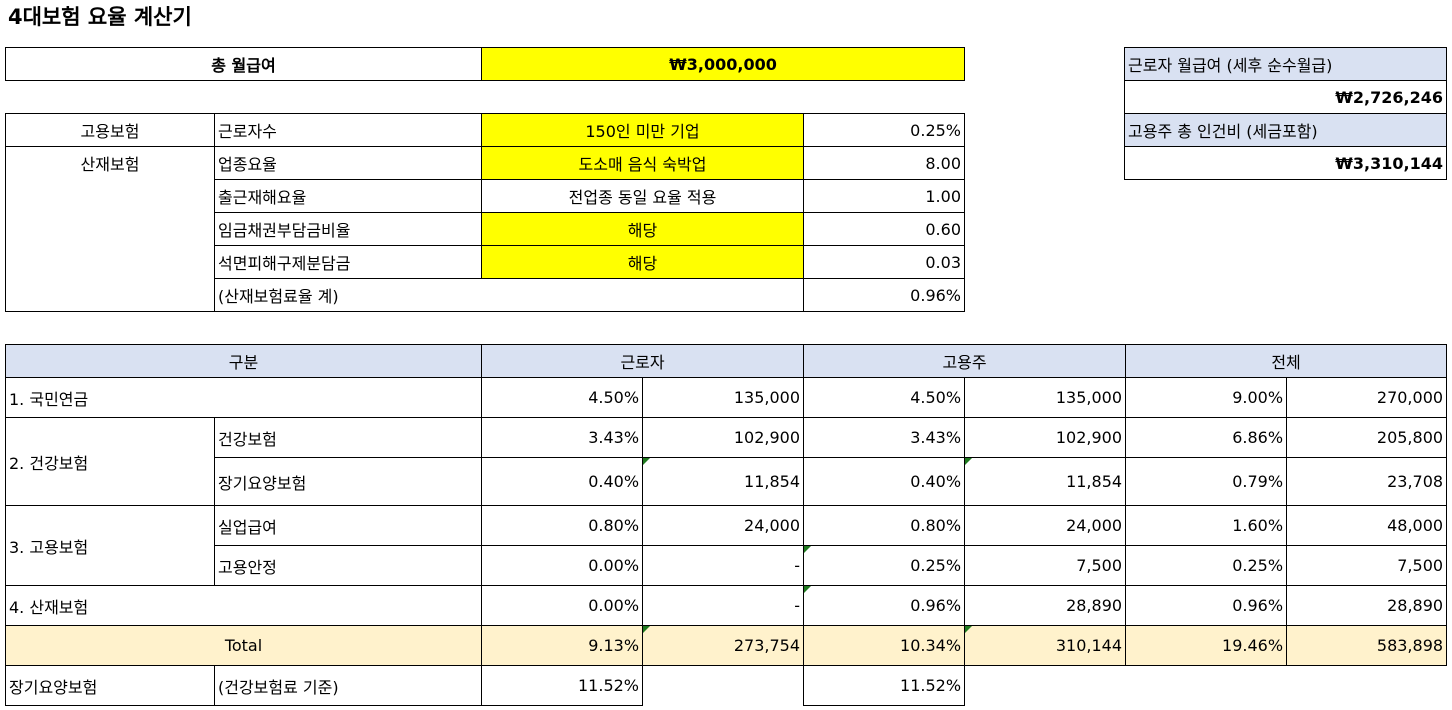 The image size is (1452, 710). I want to click on employee-count-select: 150인 미만 기업, so click(642, 130).